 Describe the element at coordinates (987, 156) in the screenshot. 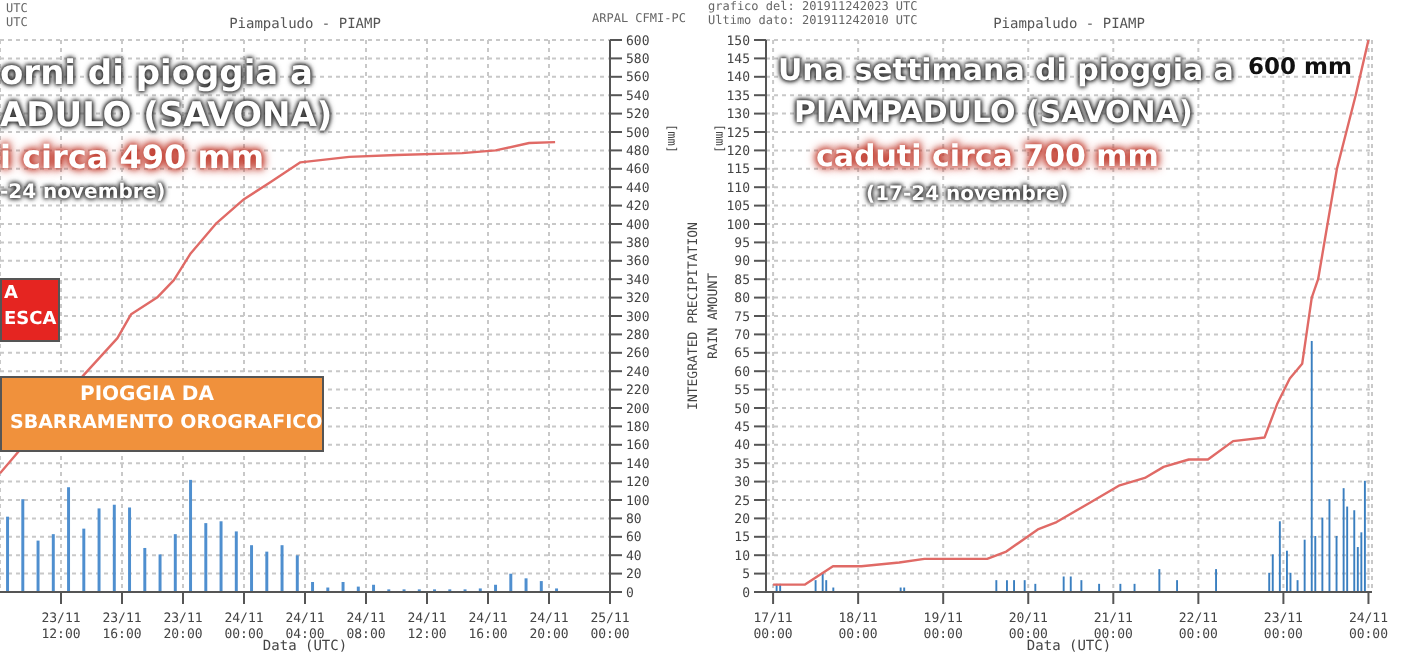

I see `annotation: caduti circa 700 mm` at that location.